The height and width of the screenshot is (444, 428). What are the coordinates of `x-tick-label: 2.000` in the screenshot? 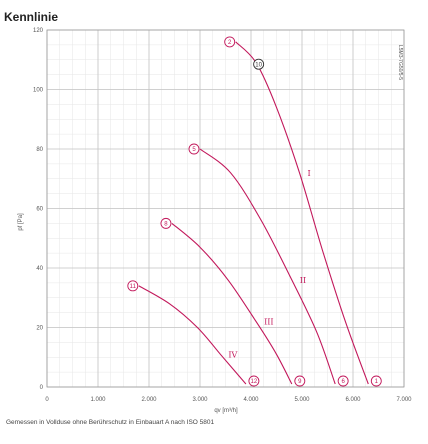 It's located at (149, 400).